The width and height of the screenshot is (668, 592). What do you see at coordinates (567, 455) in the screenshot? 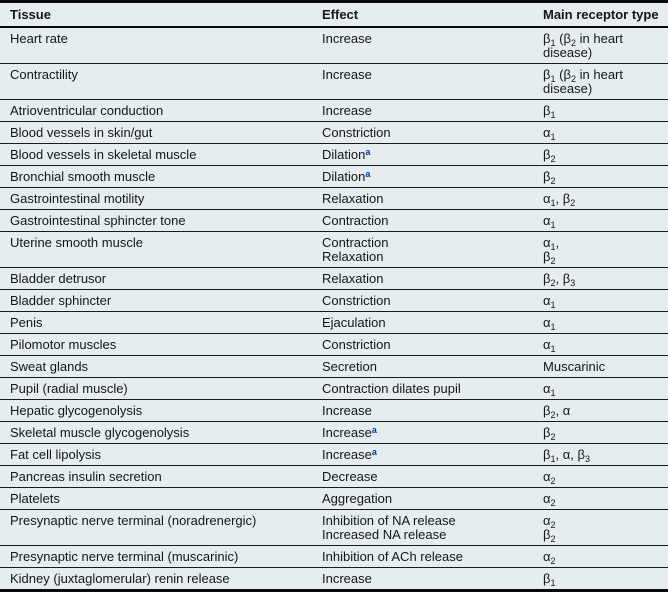
I see `receptor-line: β1, α, β3` at bounding box center [567, 455].